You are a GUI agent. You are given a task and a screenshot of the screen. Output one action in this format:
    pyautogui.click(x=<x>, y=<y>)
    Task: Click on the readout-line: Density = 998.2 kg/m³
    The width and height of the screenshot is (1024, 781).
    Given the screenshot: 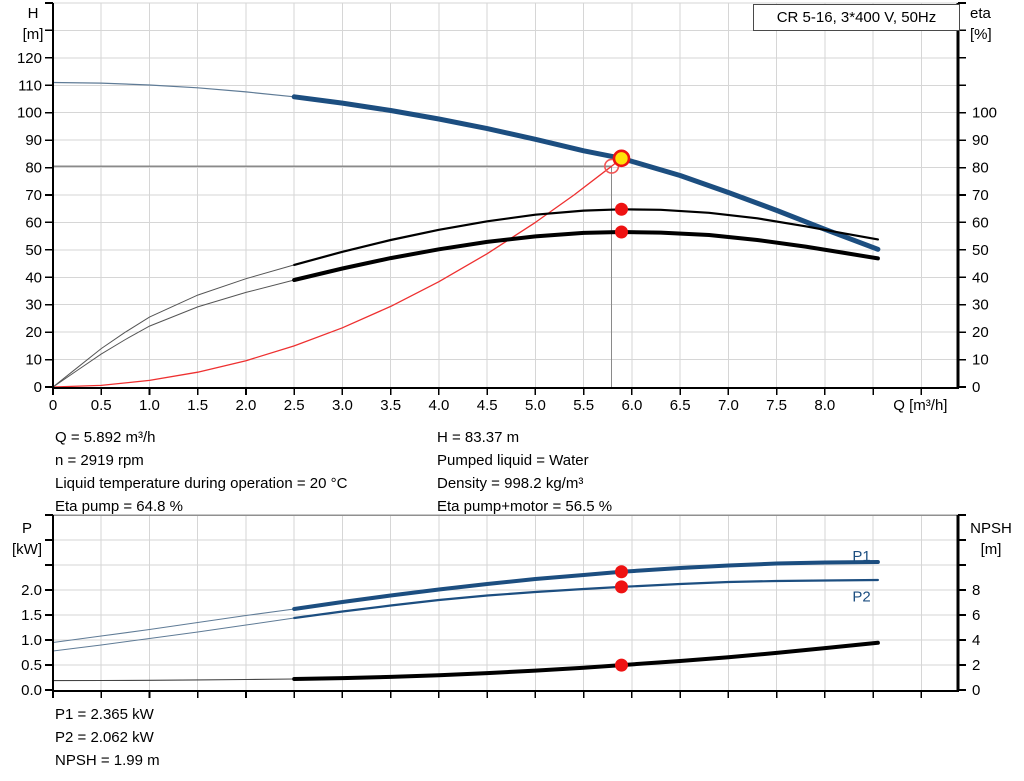 What is the action you would take?
    pyautogui.click(x=510, y=483)
    